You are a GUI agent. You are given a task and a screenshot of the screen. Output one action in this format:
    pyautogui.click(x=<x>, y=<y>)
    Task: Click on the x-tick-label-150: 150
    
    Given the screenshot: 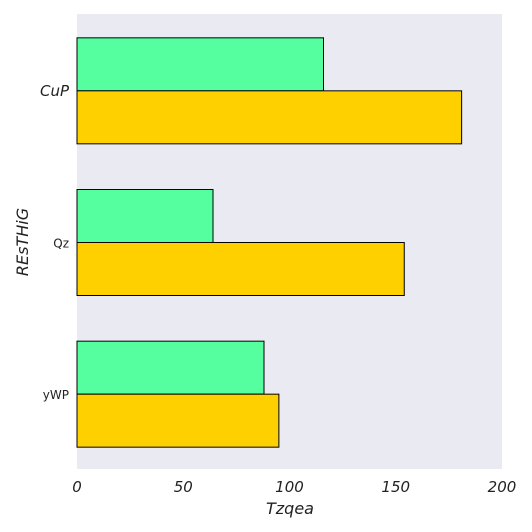 What is the action you would take?
    pyautogui.click(x=395, y=487)
    